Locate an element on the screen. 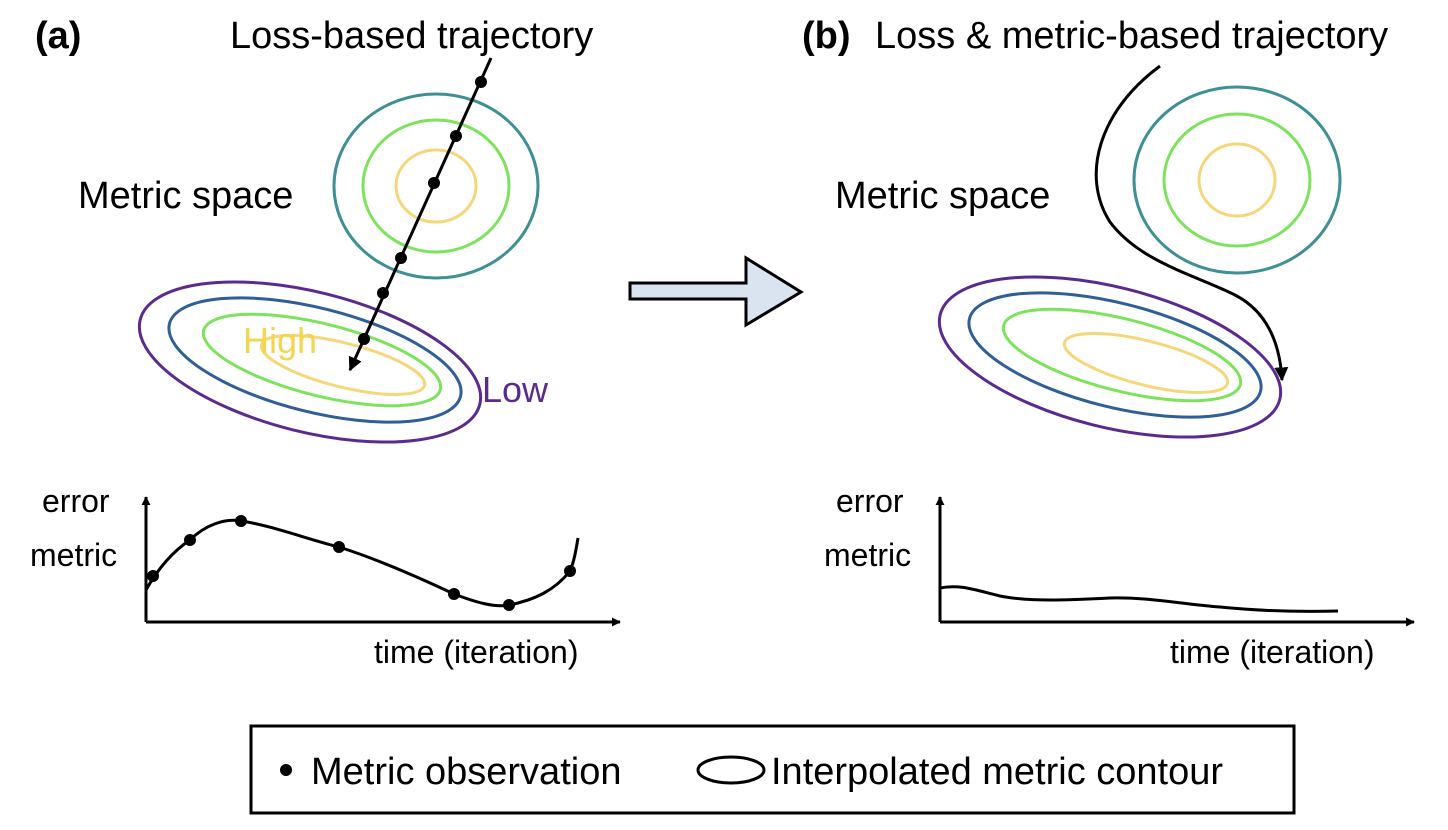  legend-box is located at coordinates (772, 769).